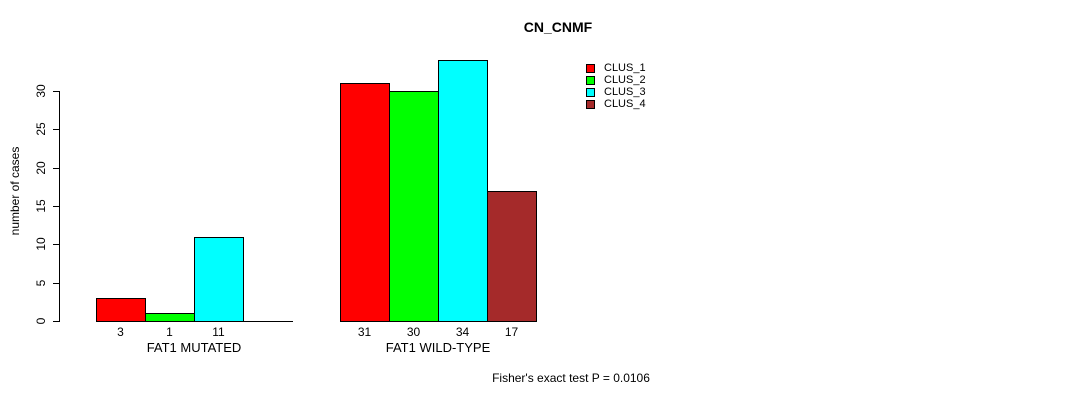 Image resolution: width=1090 pixels, height=400 pixels. Describe the element at coordinates (41, 244) in the screenshot. I see `y-axis-tick-label: 10` at that location.